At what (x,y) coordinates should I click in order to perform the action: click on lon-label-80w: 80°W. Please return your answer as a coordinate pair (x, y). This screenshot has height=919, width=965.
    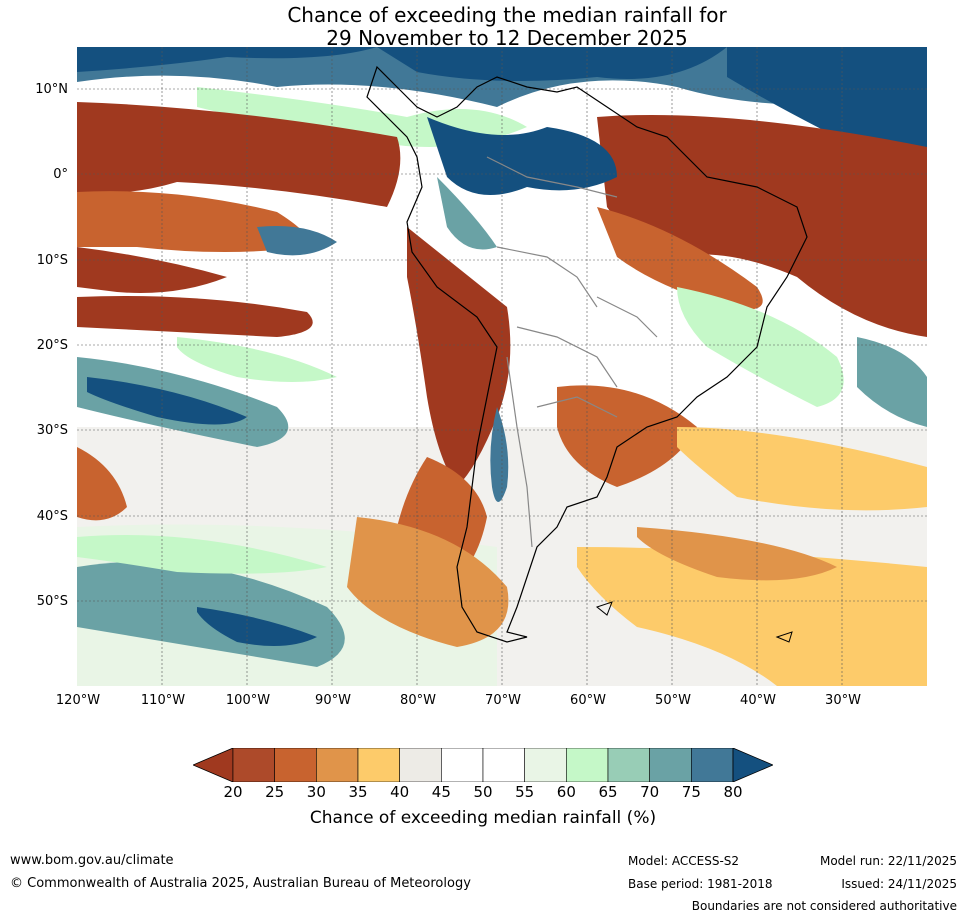
    Looking at the image, I should click on (418, 700).